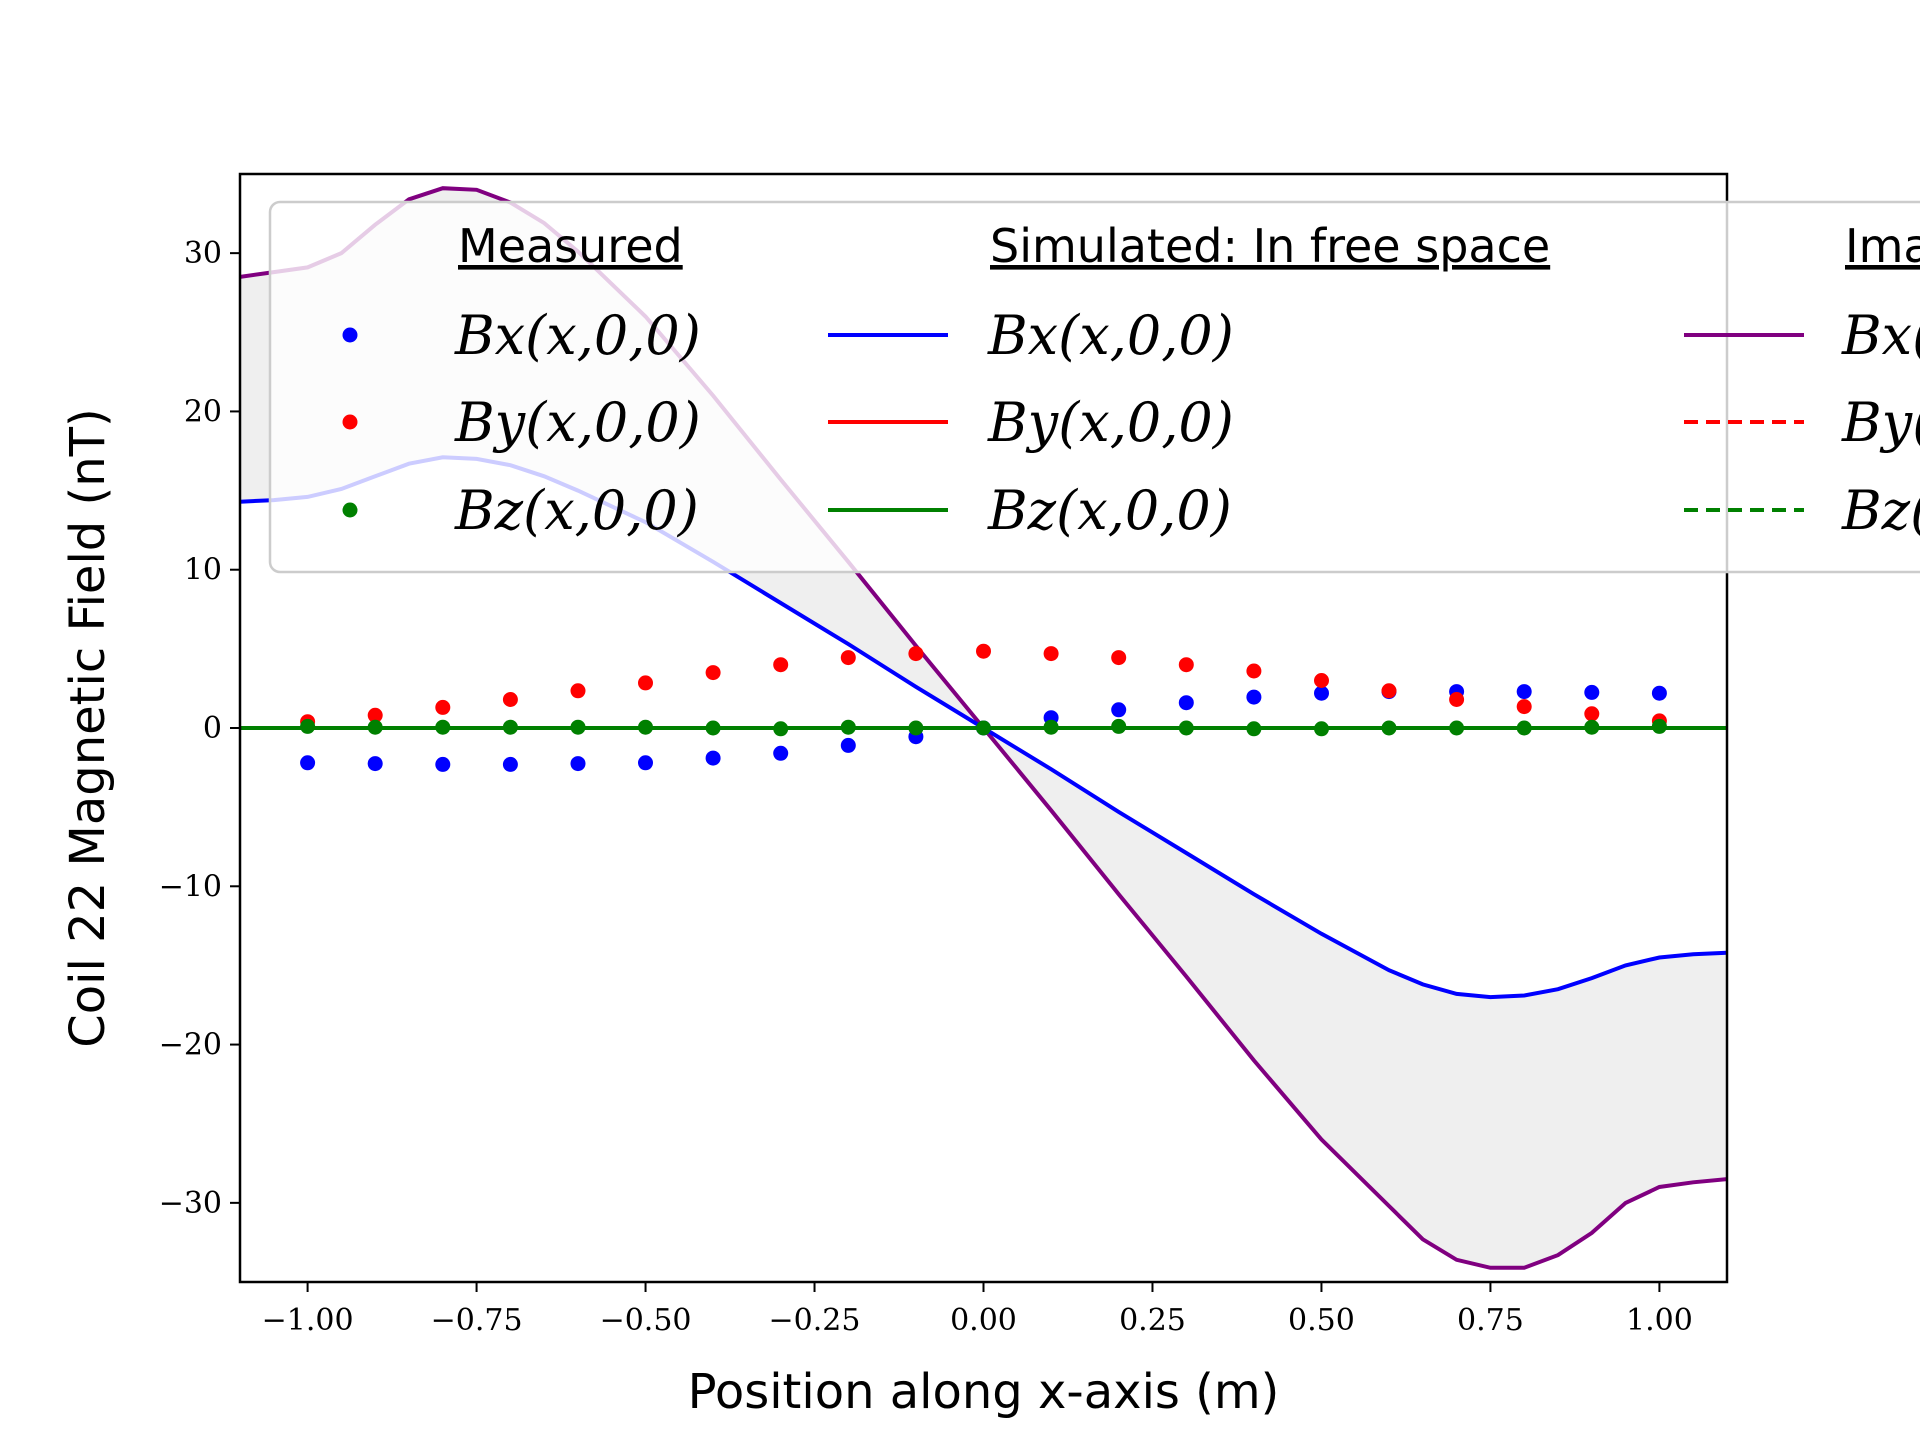 Image resolution: width=1920 pixels, height=1440 pixels. What do you see at coordinates (1880, 335) in the screenshot?
I see `legend-entry: Bx(` at bounding box center [1880, 335].